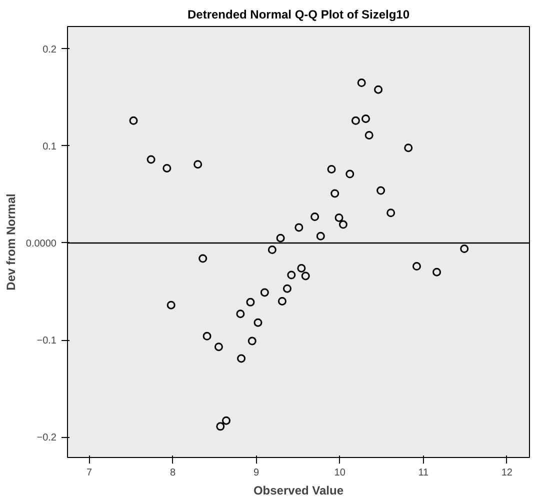 This screenshot has height=500, width=539. Describe the element at coordinates (49, 50) in the screenshot. I see `y-tick-label: 0.2` at that location.